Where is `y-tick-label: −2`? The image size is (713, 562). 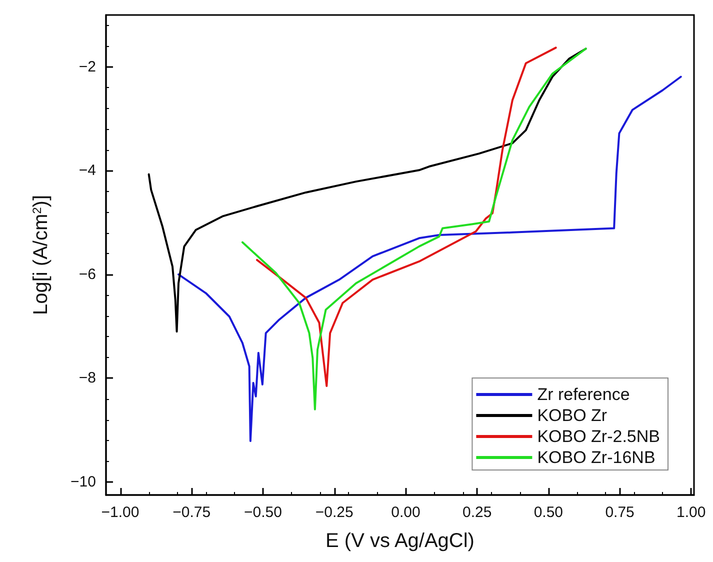
y-tick-label: −2 is located at coordinates (87, 67).